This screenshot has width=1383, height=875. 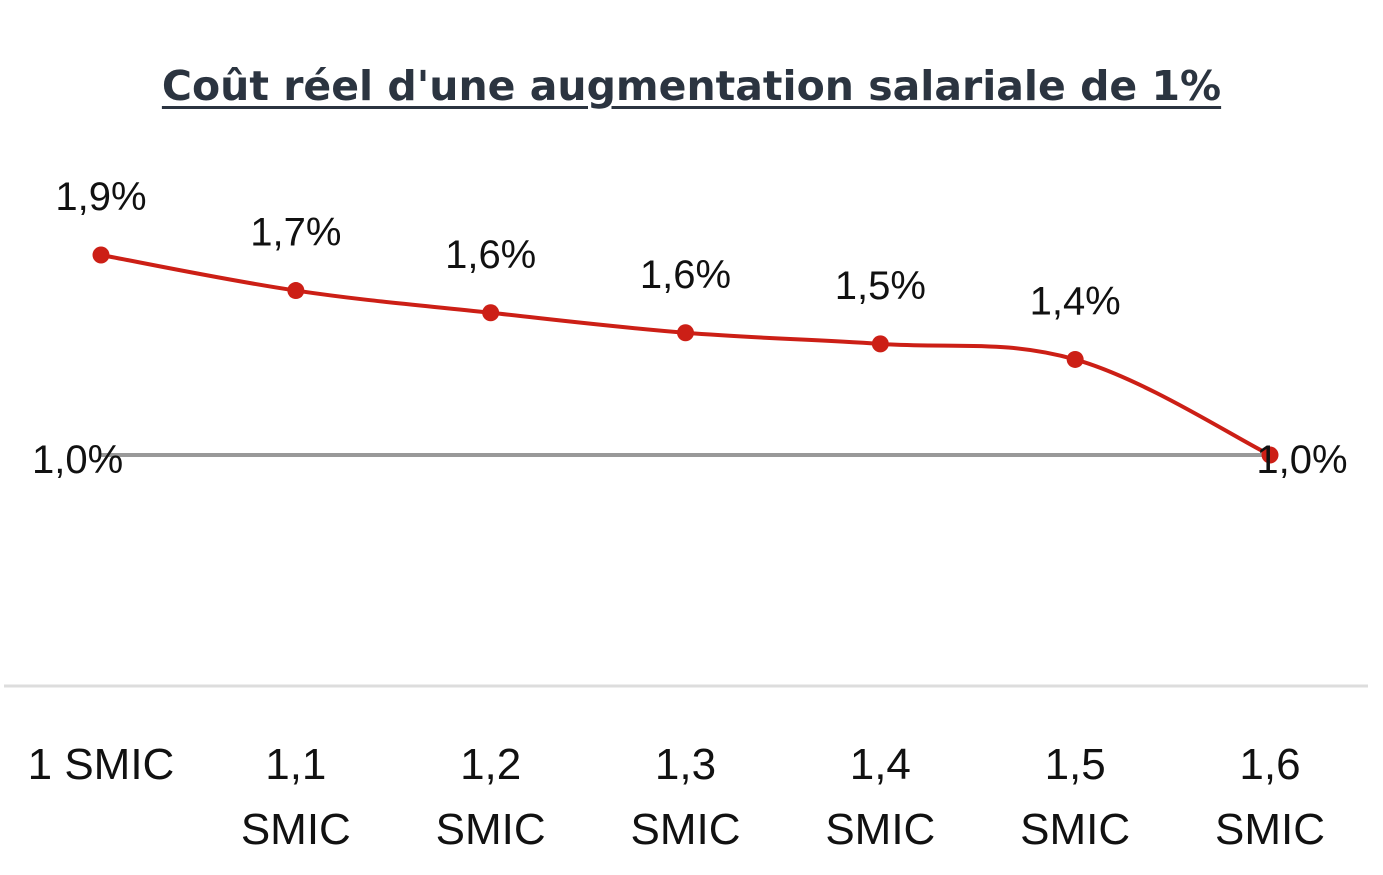 What do you see at coordinates (100, 197) in the screenshot?
I see `data-label: 1,9%` at bounding box center [100, 197].